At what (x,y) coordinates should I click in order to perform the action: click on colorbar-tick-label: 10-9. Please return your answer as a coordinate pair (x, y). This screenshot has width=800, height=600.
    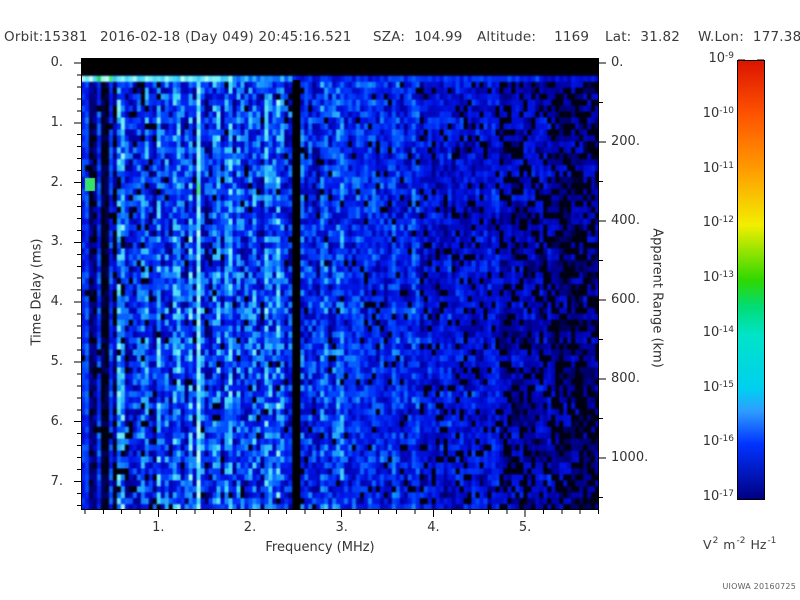
    Looking at the image, I should click on (721, 58).